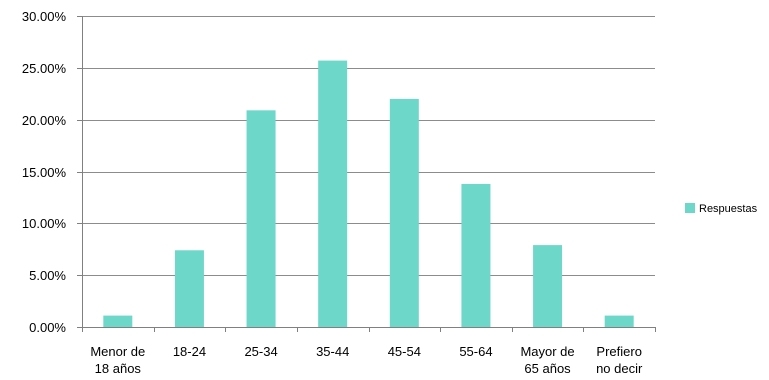  I want to click on y-tick-label: 30.00%, so click(44, 16).